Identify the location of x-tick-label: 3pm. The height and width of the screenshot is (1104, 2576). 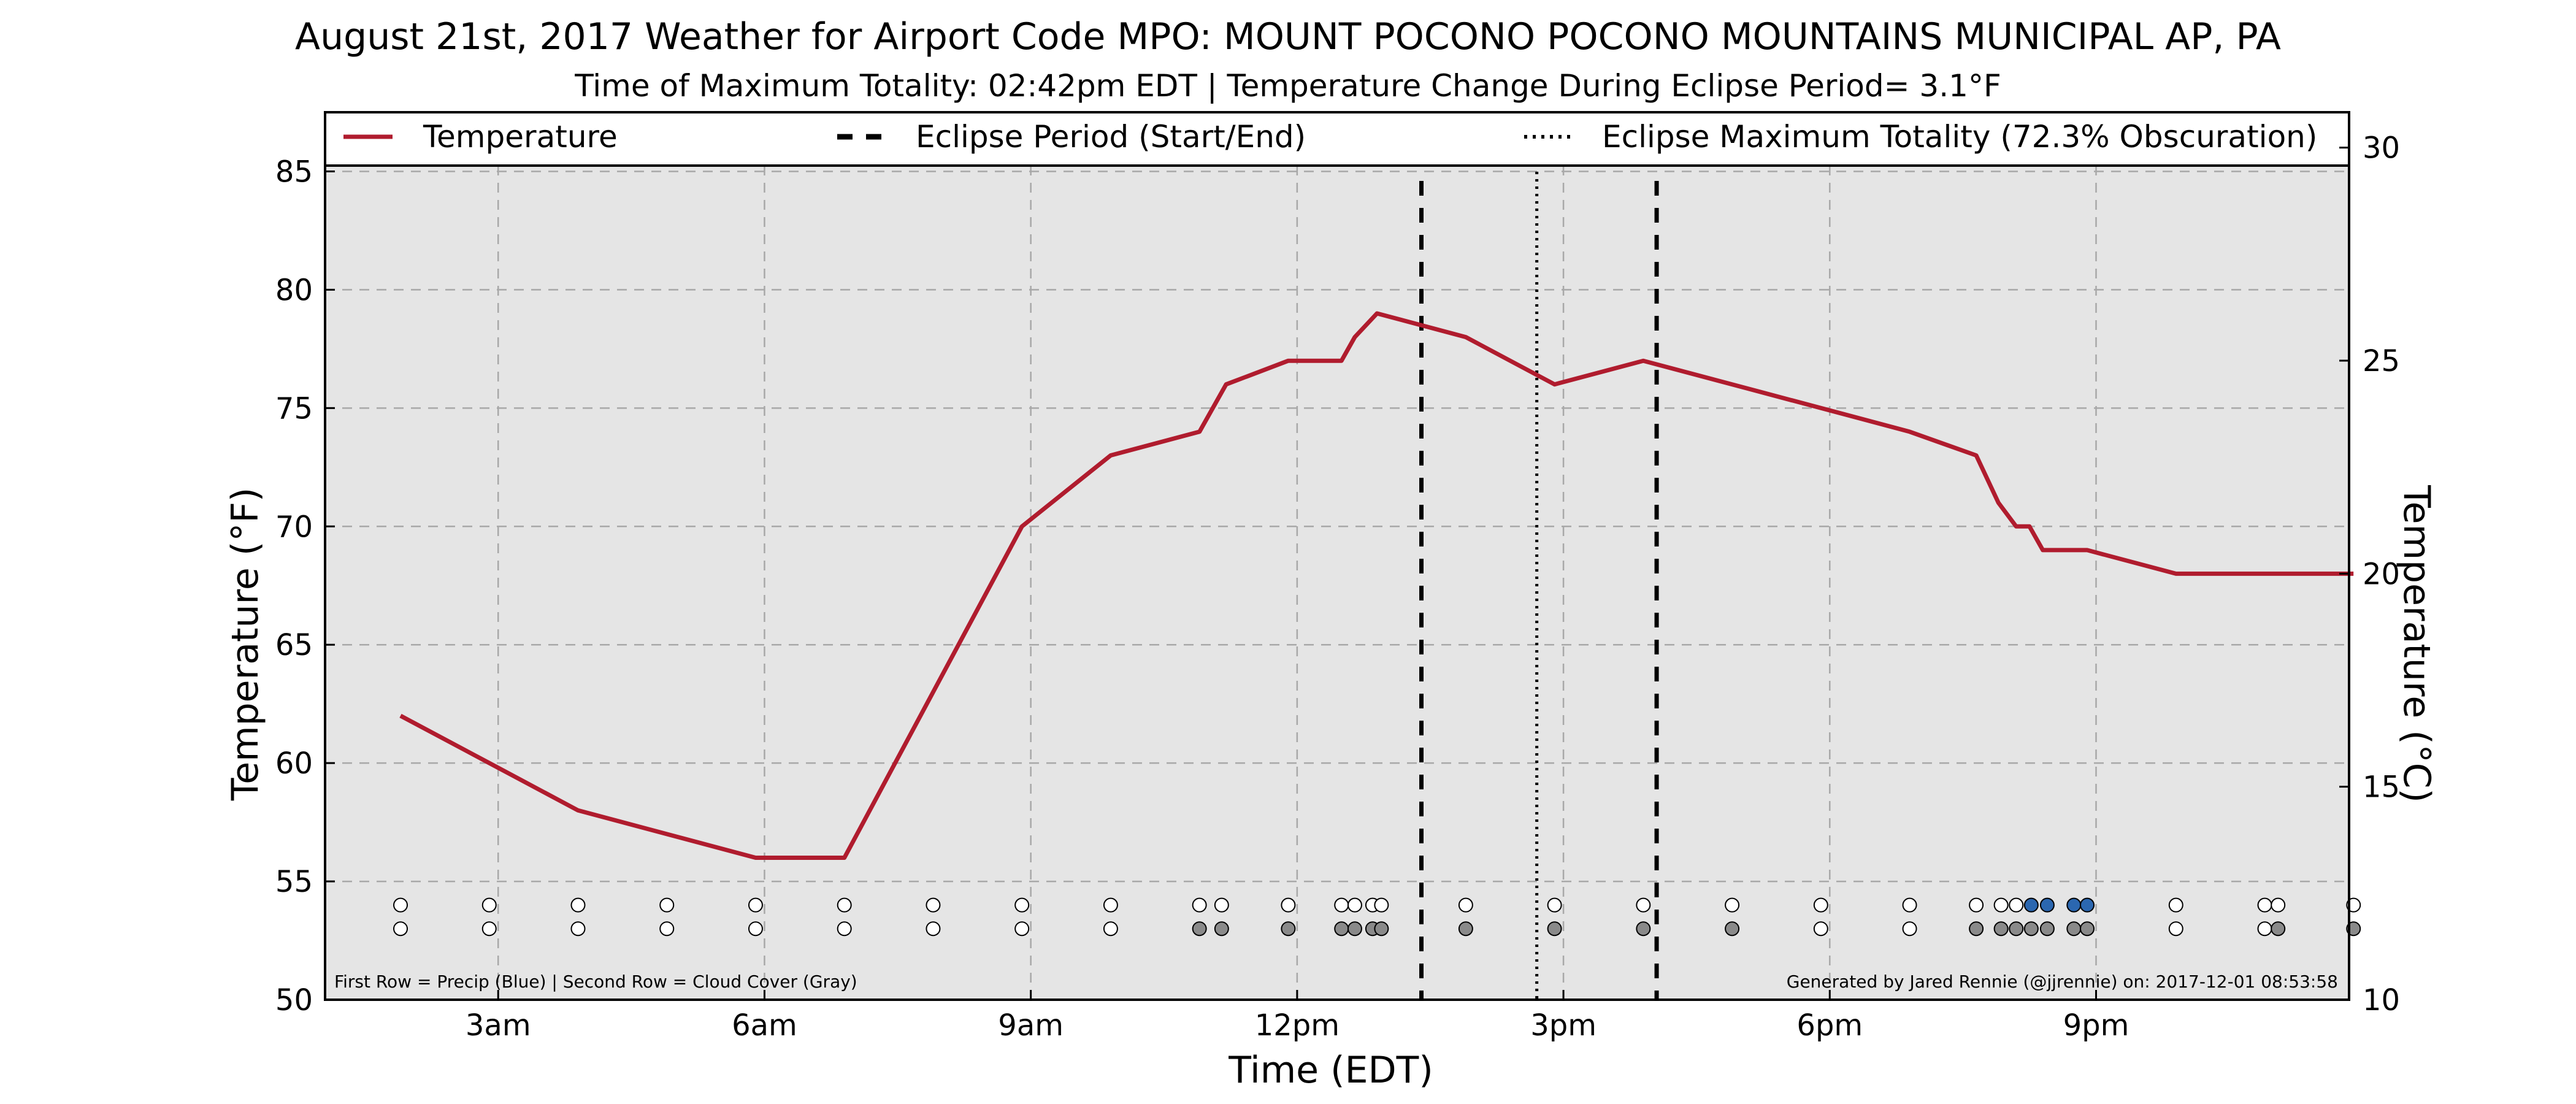
(1563, 1025).